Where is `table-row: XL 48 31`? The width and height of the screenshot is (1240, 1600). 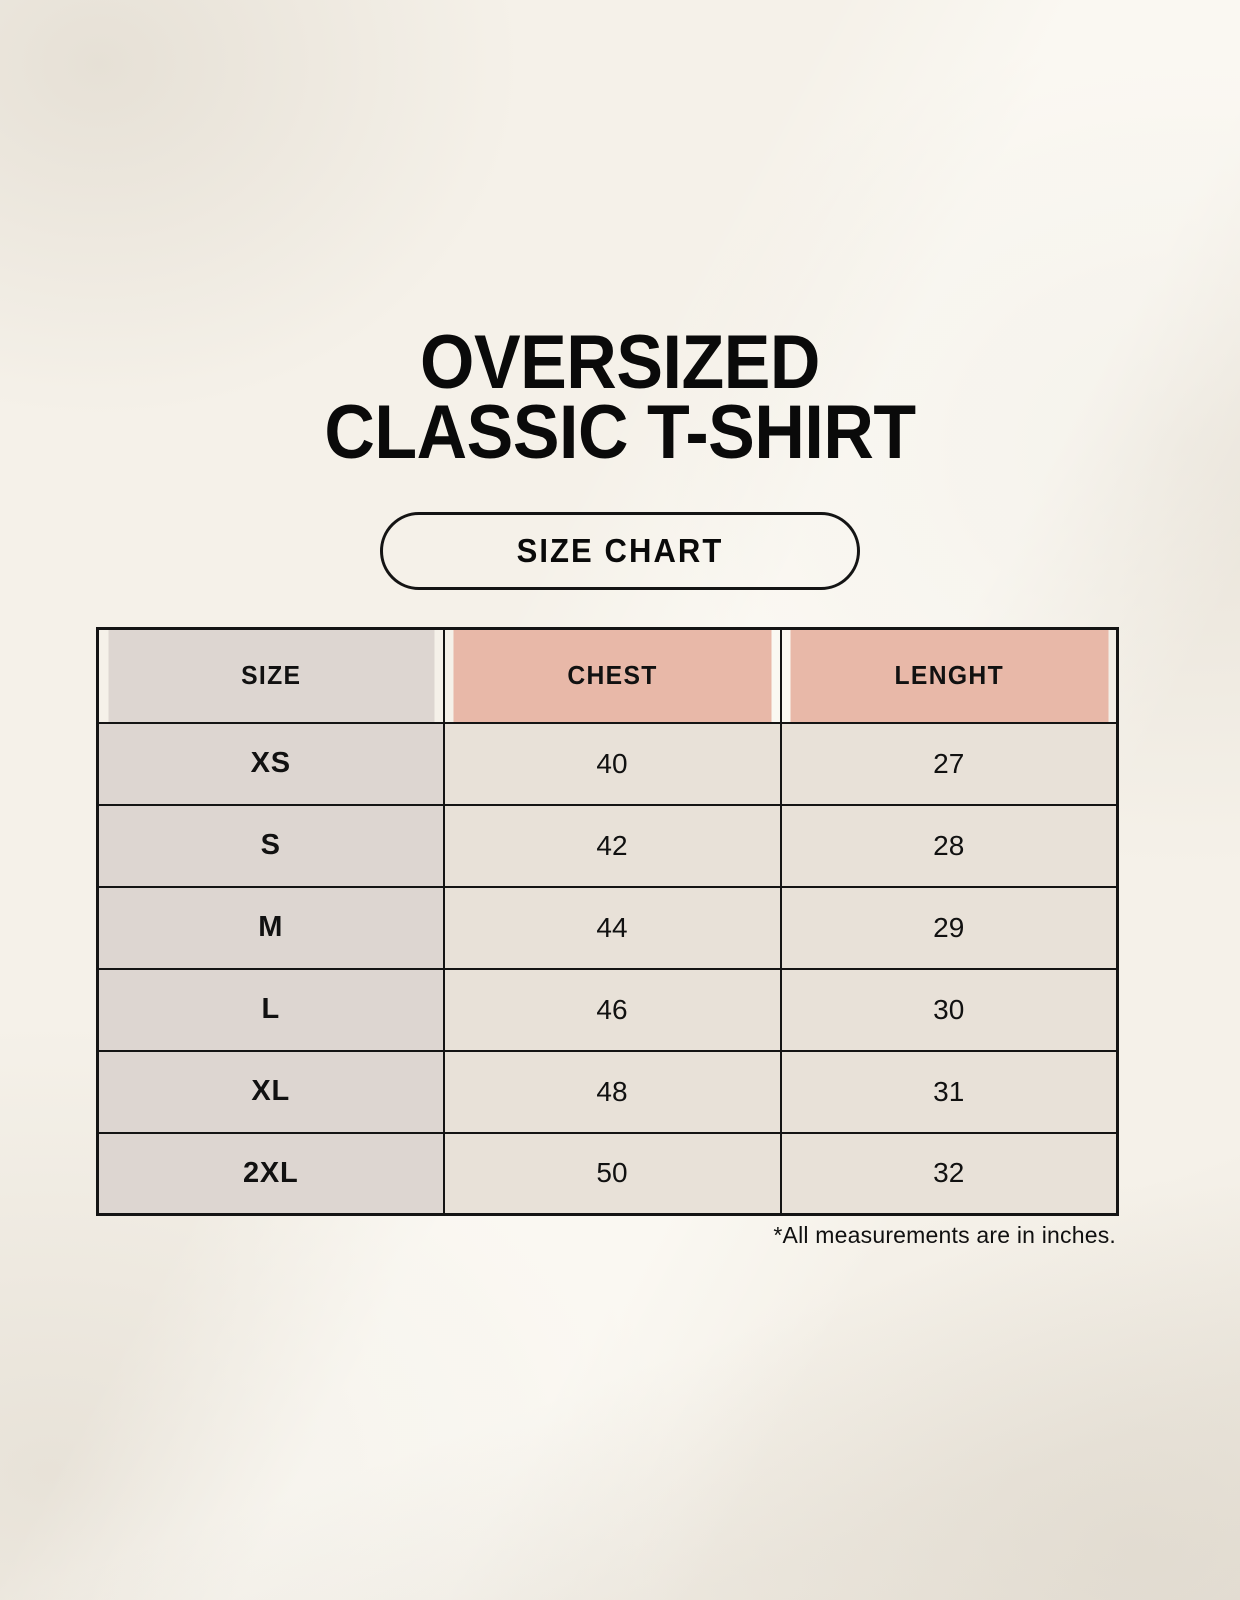 table-row: XL 48 31 is located at coordinates (607, 1091).